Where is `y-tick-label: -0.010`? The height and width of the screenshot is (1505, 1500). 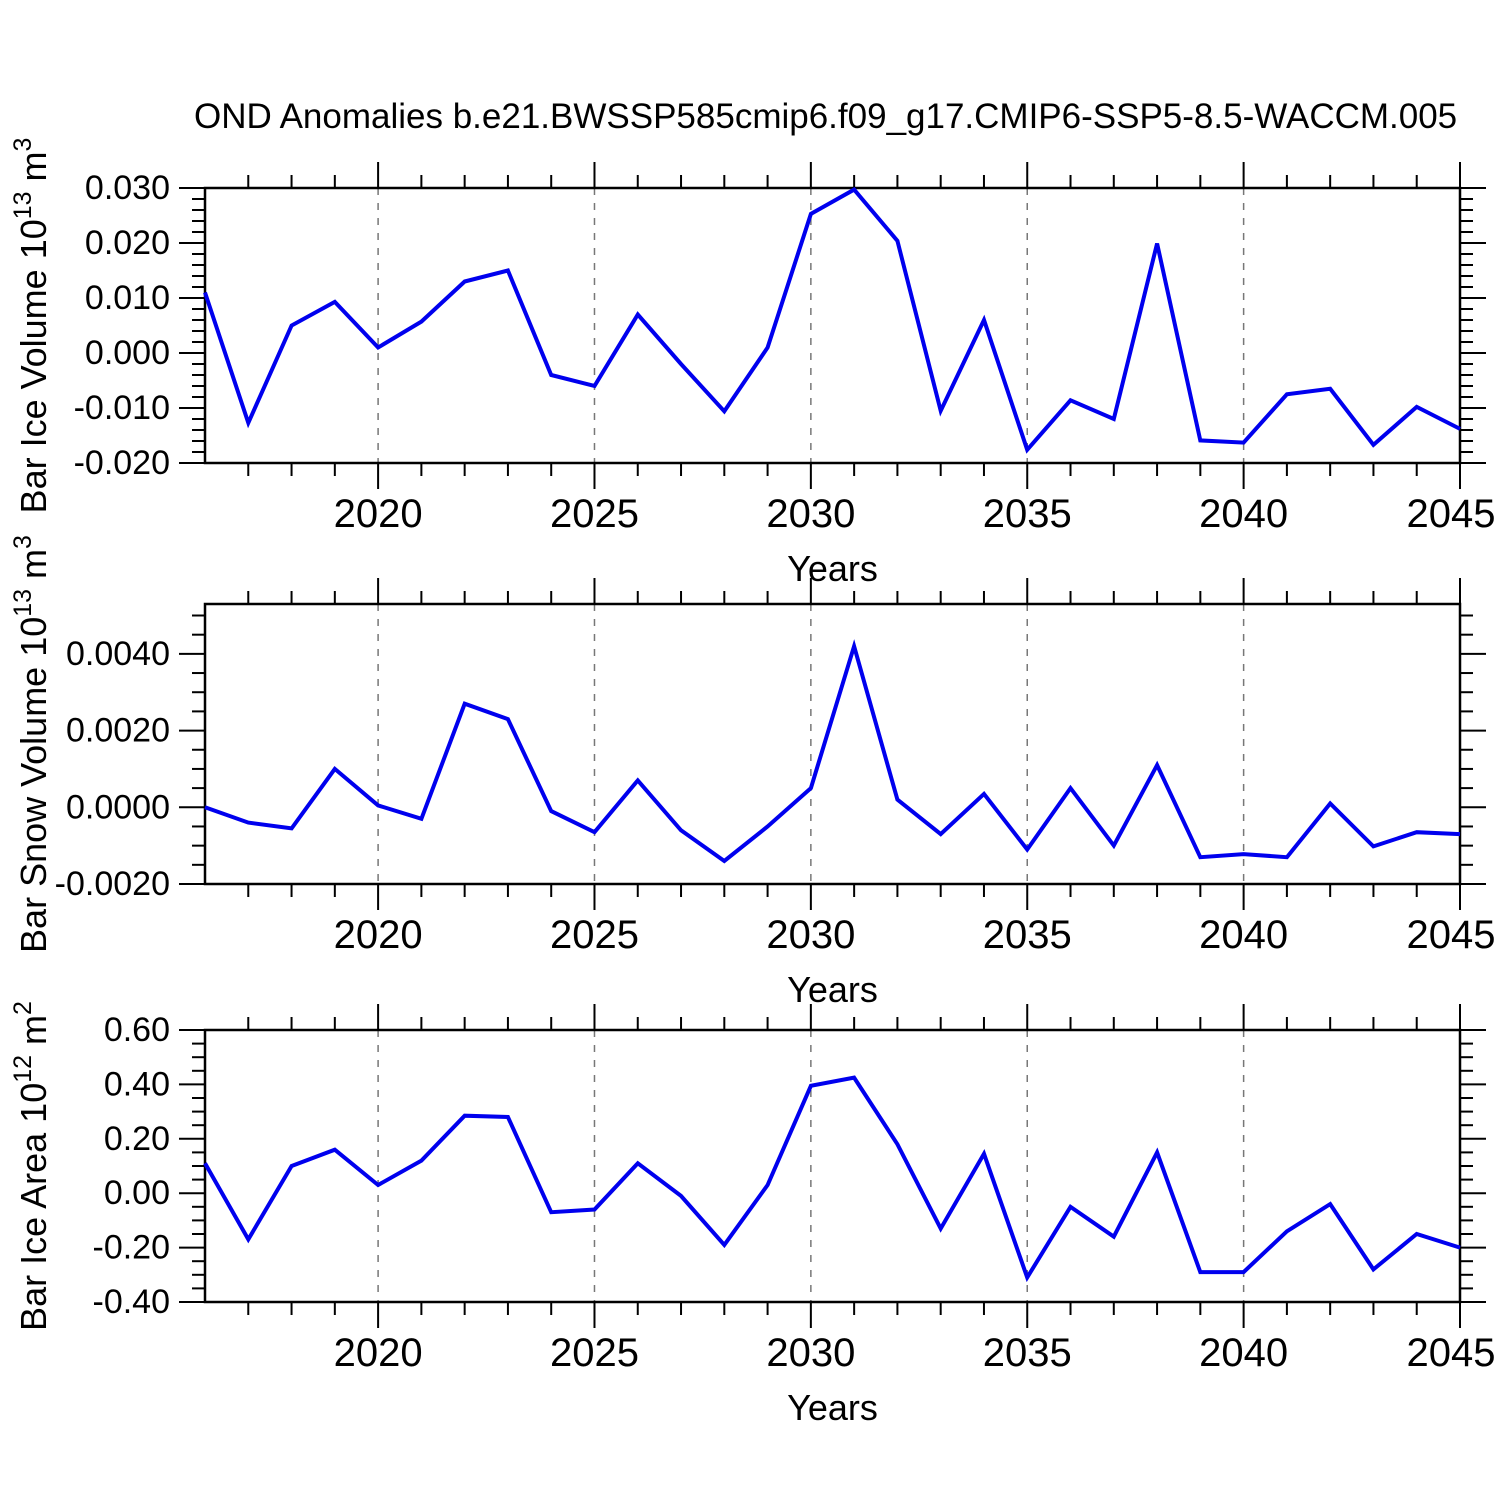
y-tick-label: -0.010 is located at coordinates (122, 408).